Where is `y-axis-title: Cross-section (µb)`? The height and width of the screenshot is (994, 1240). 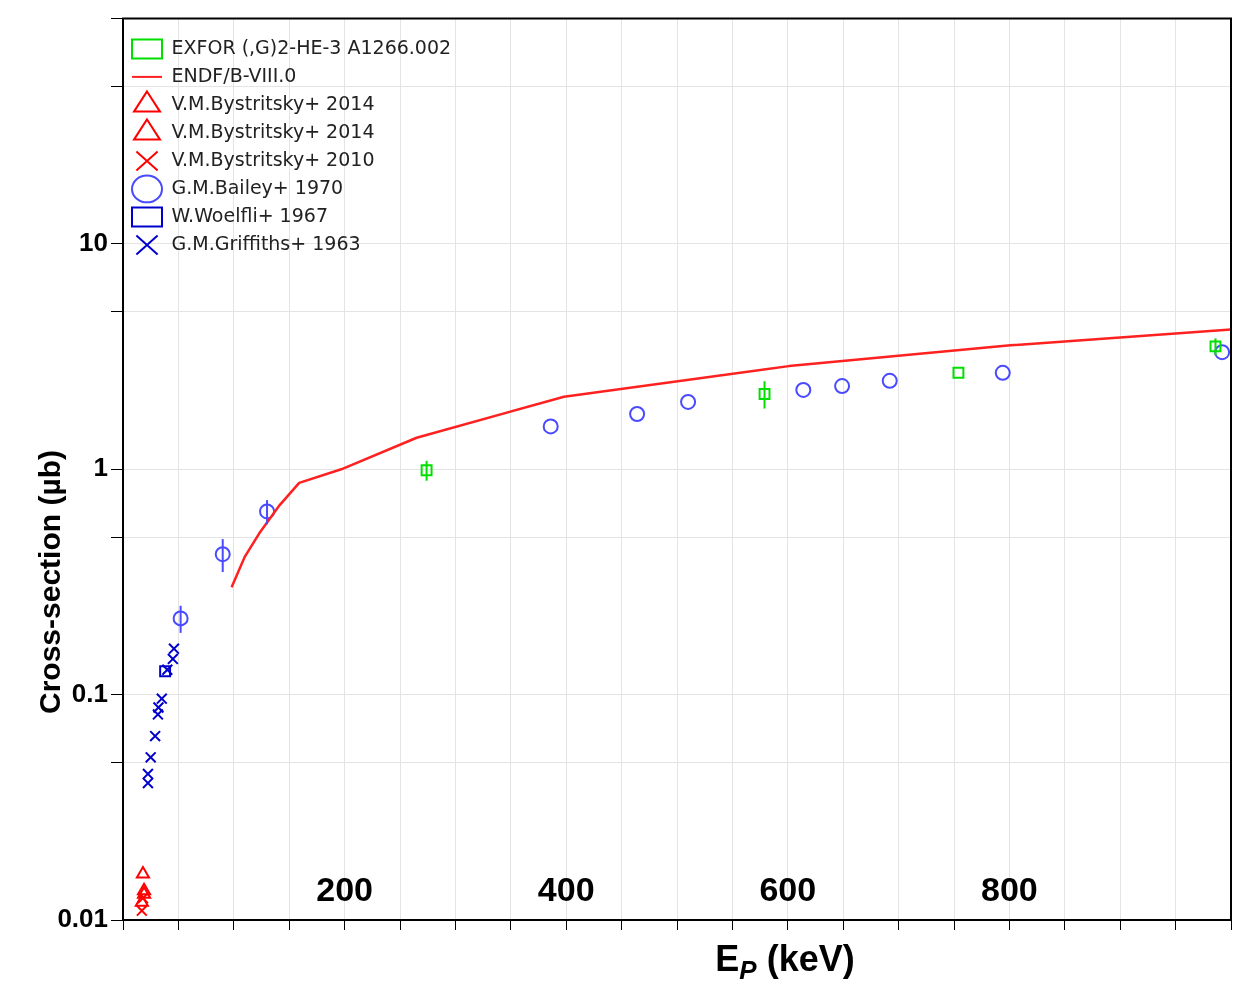 y-axis-title: Cross-section (µb) is located at coordinates (50, 582).